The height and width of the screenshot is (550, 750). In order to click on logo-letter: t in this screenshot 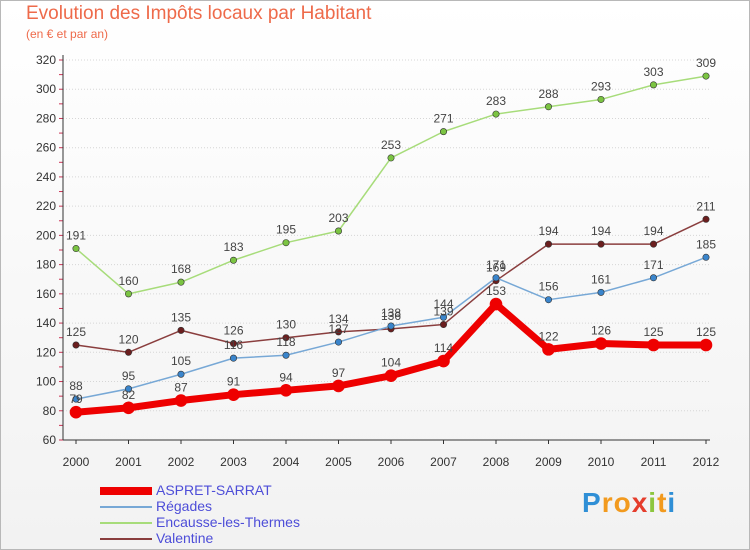, I will do `click(662, 502)`.